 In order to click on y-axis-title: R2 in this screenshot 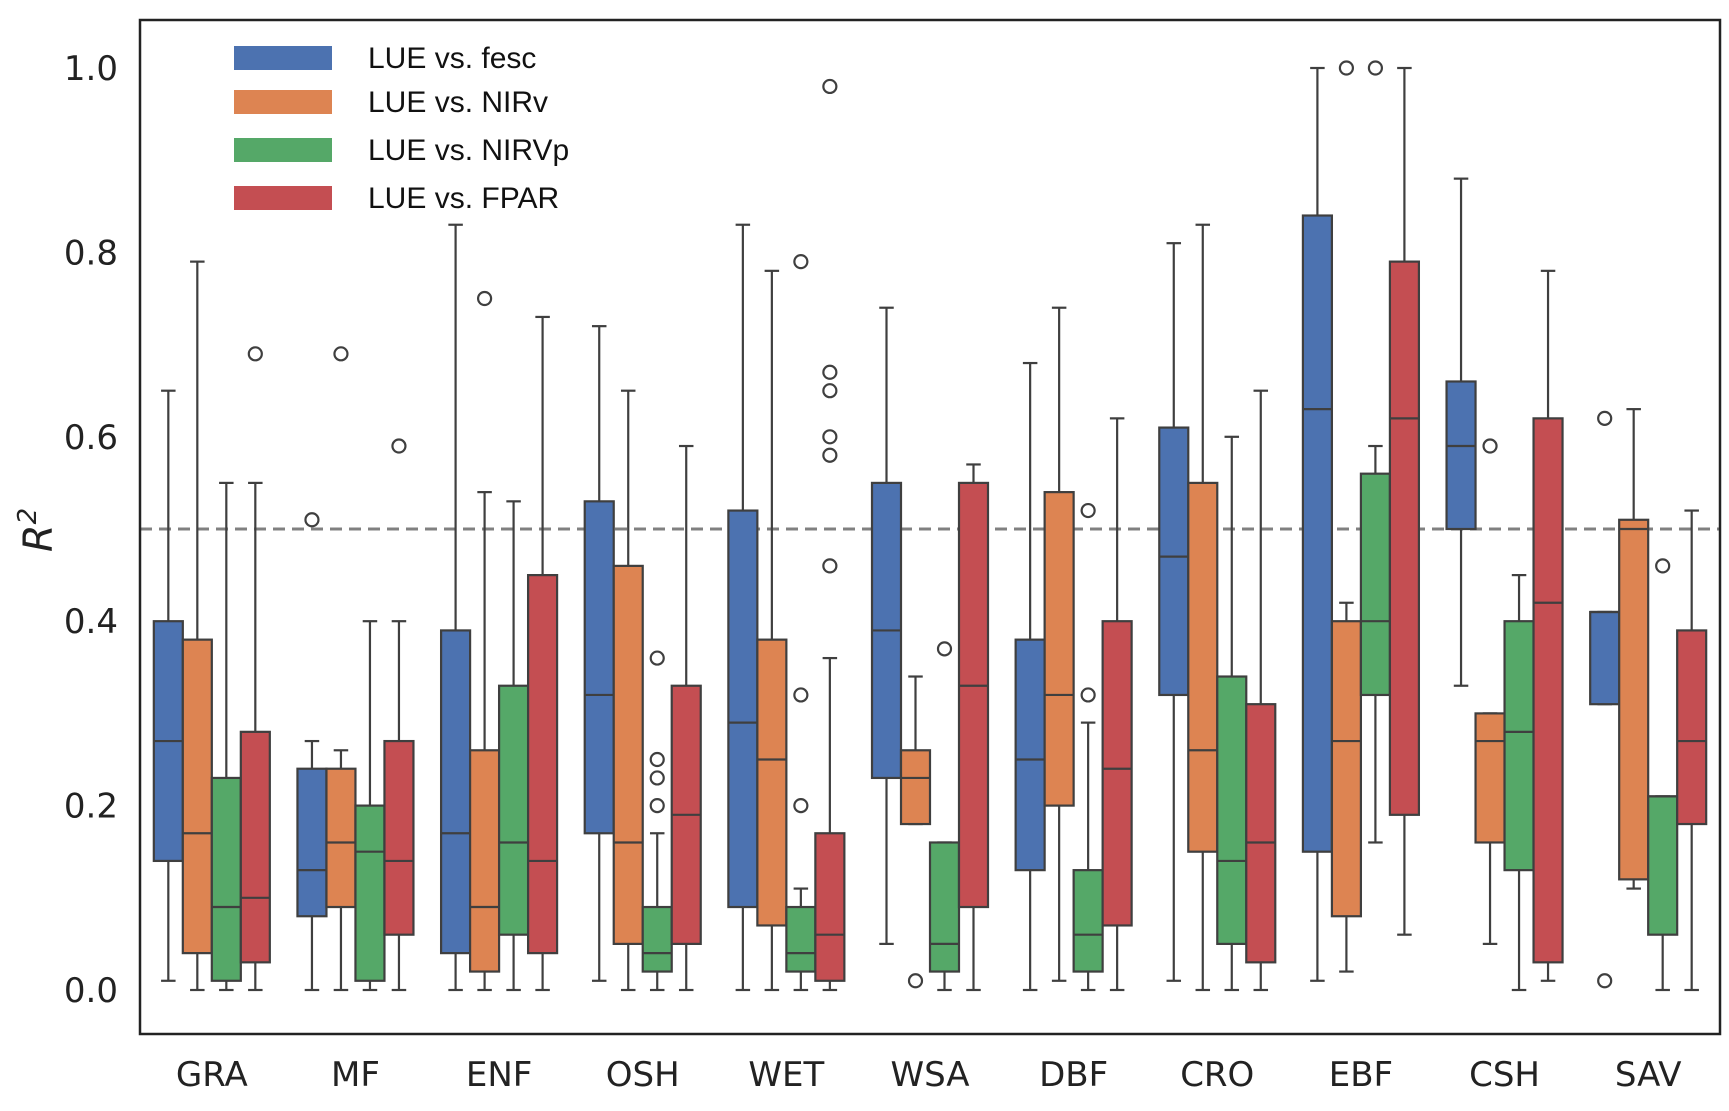, I will do `click(37, 530)`.